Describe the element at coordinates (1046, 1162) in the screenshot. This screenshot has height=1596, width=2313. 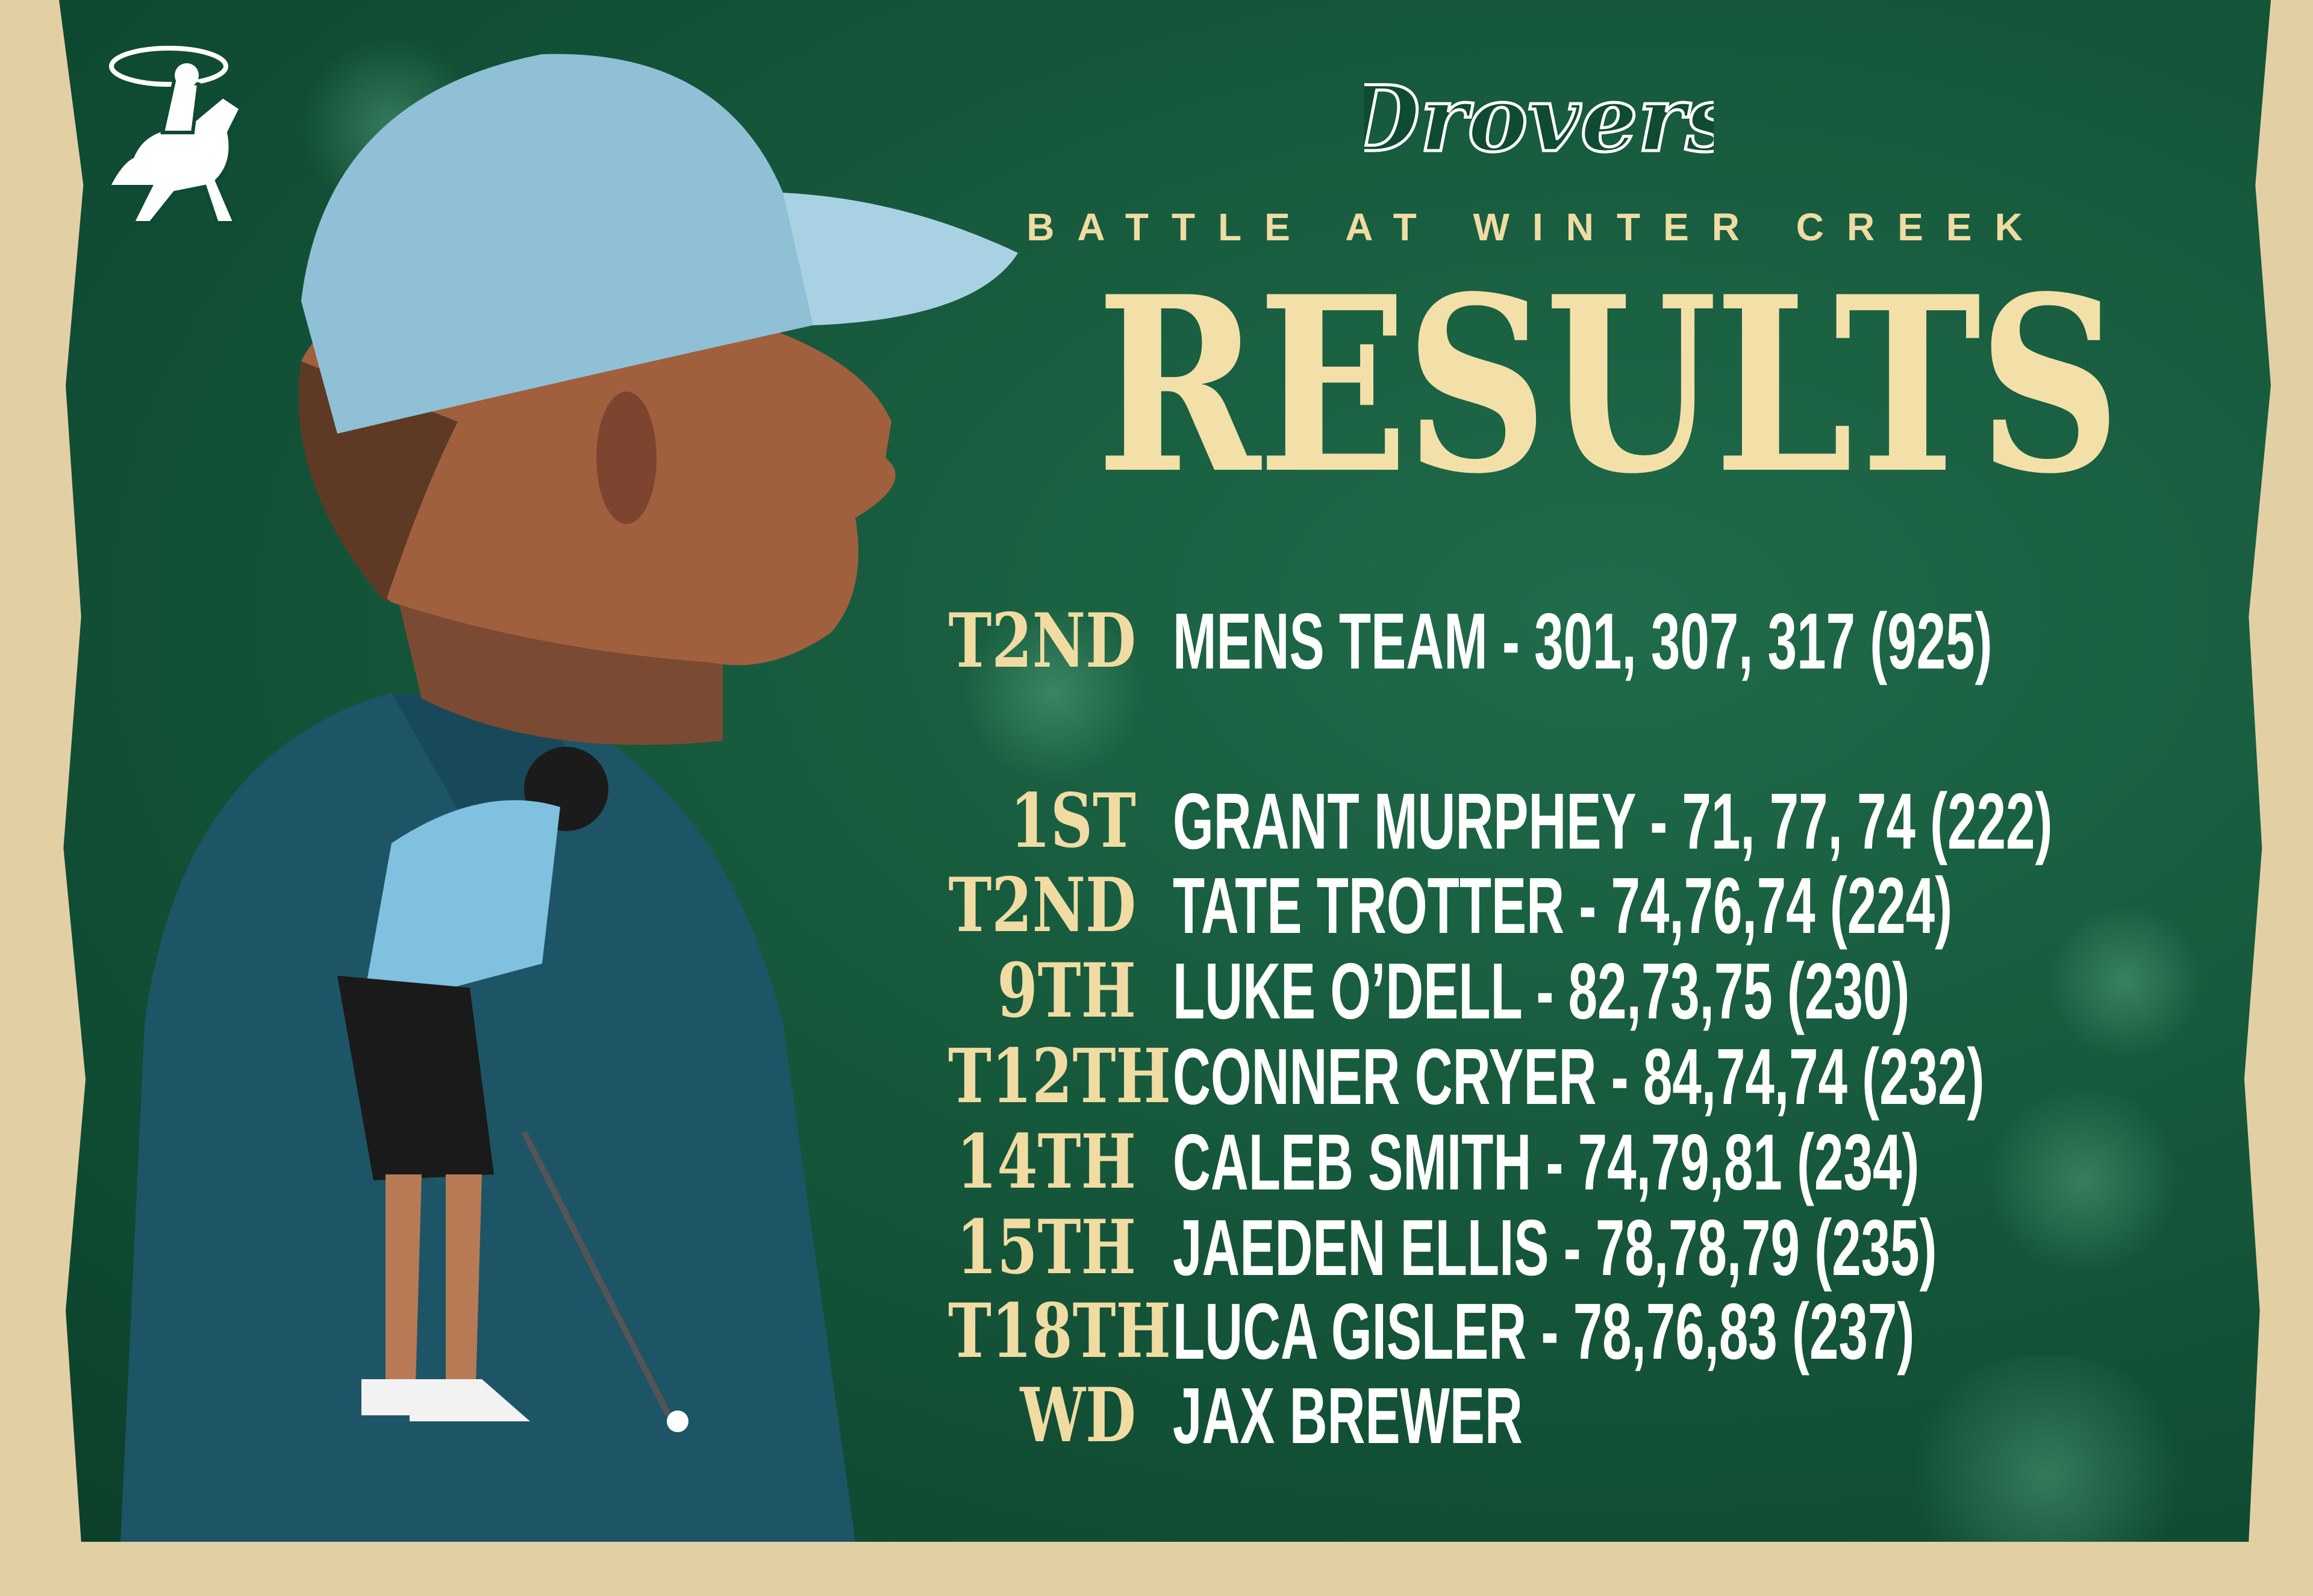
I see `player-rank: 14TH` at that location.